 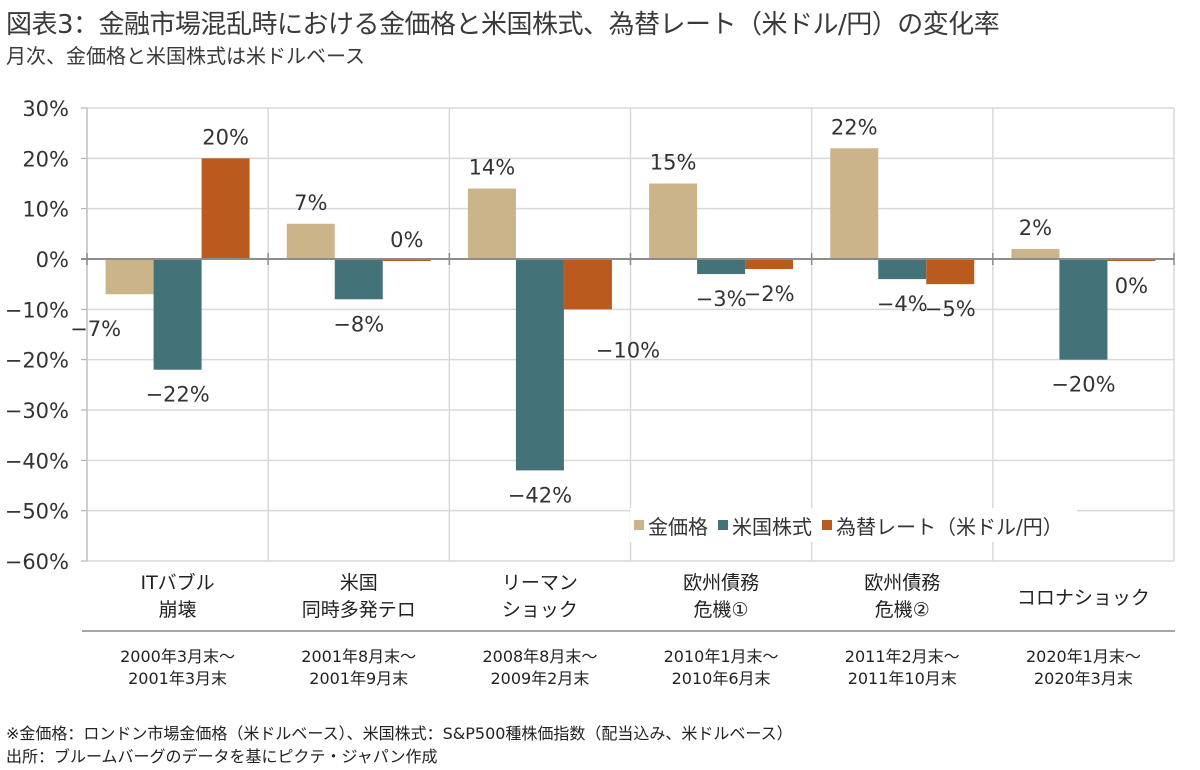 I want to click on x-period-label: 2020年1月末～ 2020年3月末, so click(x=1083, y=667).